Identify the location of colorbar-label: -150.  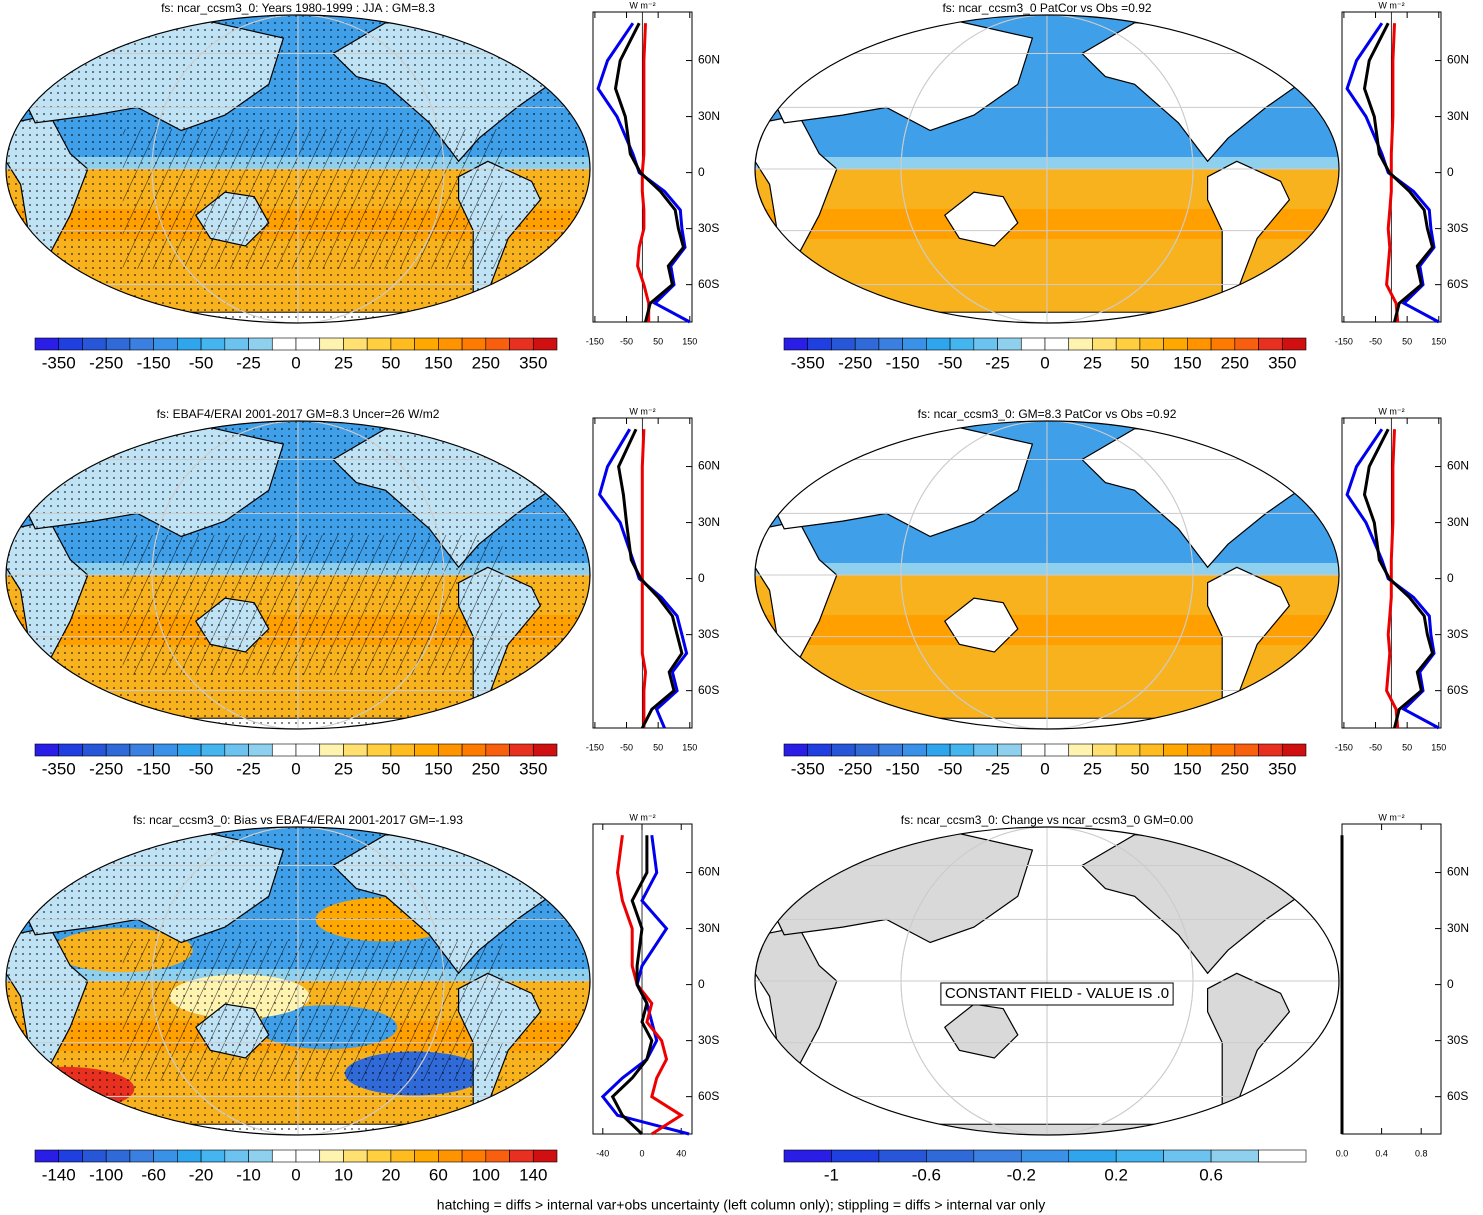
(154, 768).